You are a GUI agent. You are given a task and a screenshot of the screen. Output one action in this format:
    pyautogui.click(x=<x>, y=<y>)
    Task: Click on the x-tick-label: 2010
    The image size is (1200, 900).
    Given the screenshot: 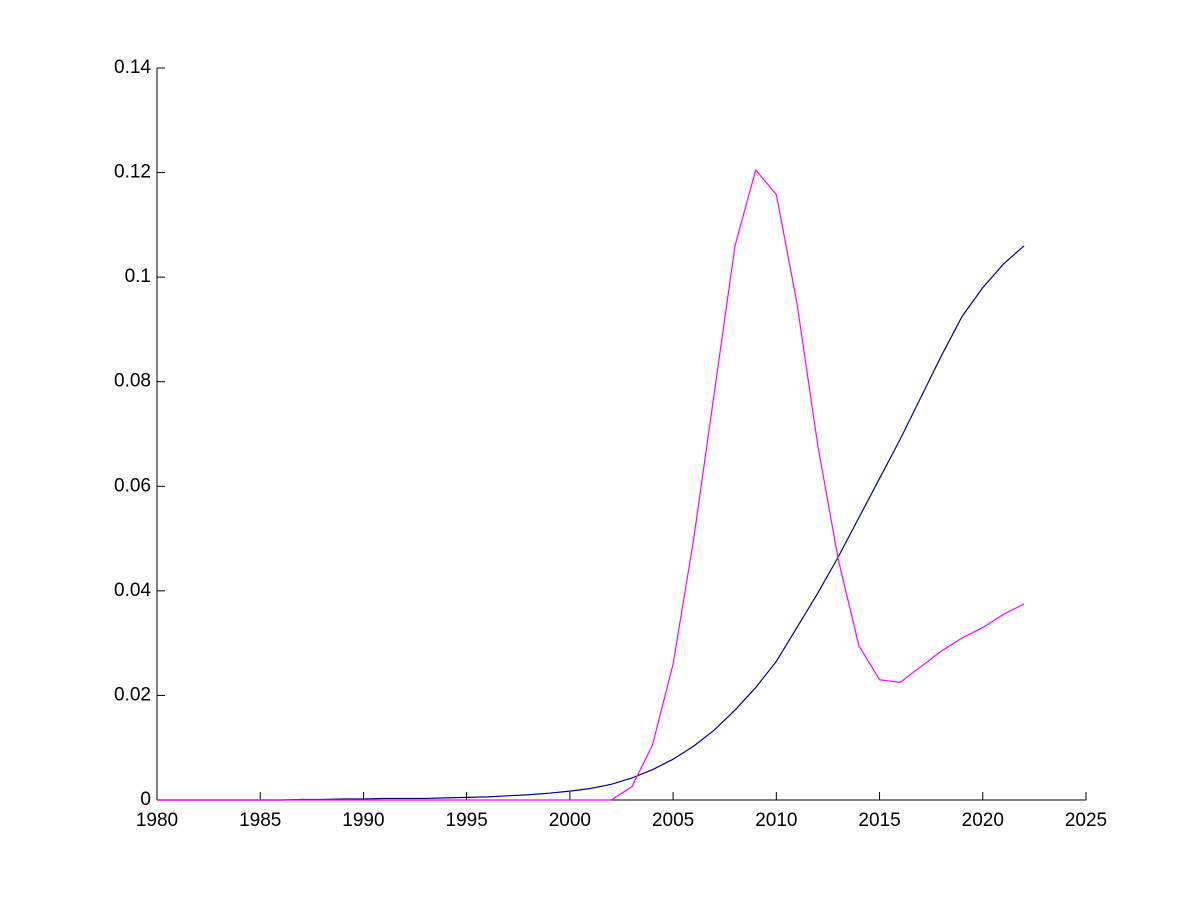 What is the action you would take?
    pyautogui.click(x=776, y=820)
    